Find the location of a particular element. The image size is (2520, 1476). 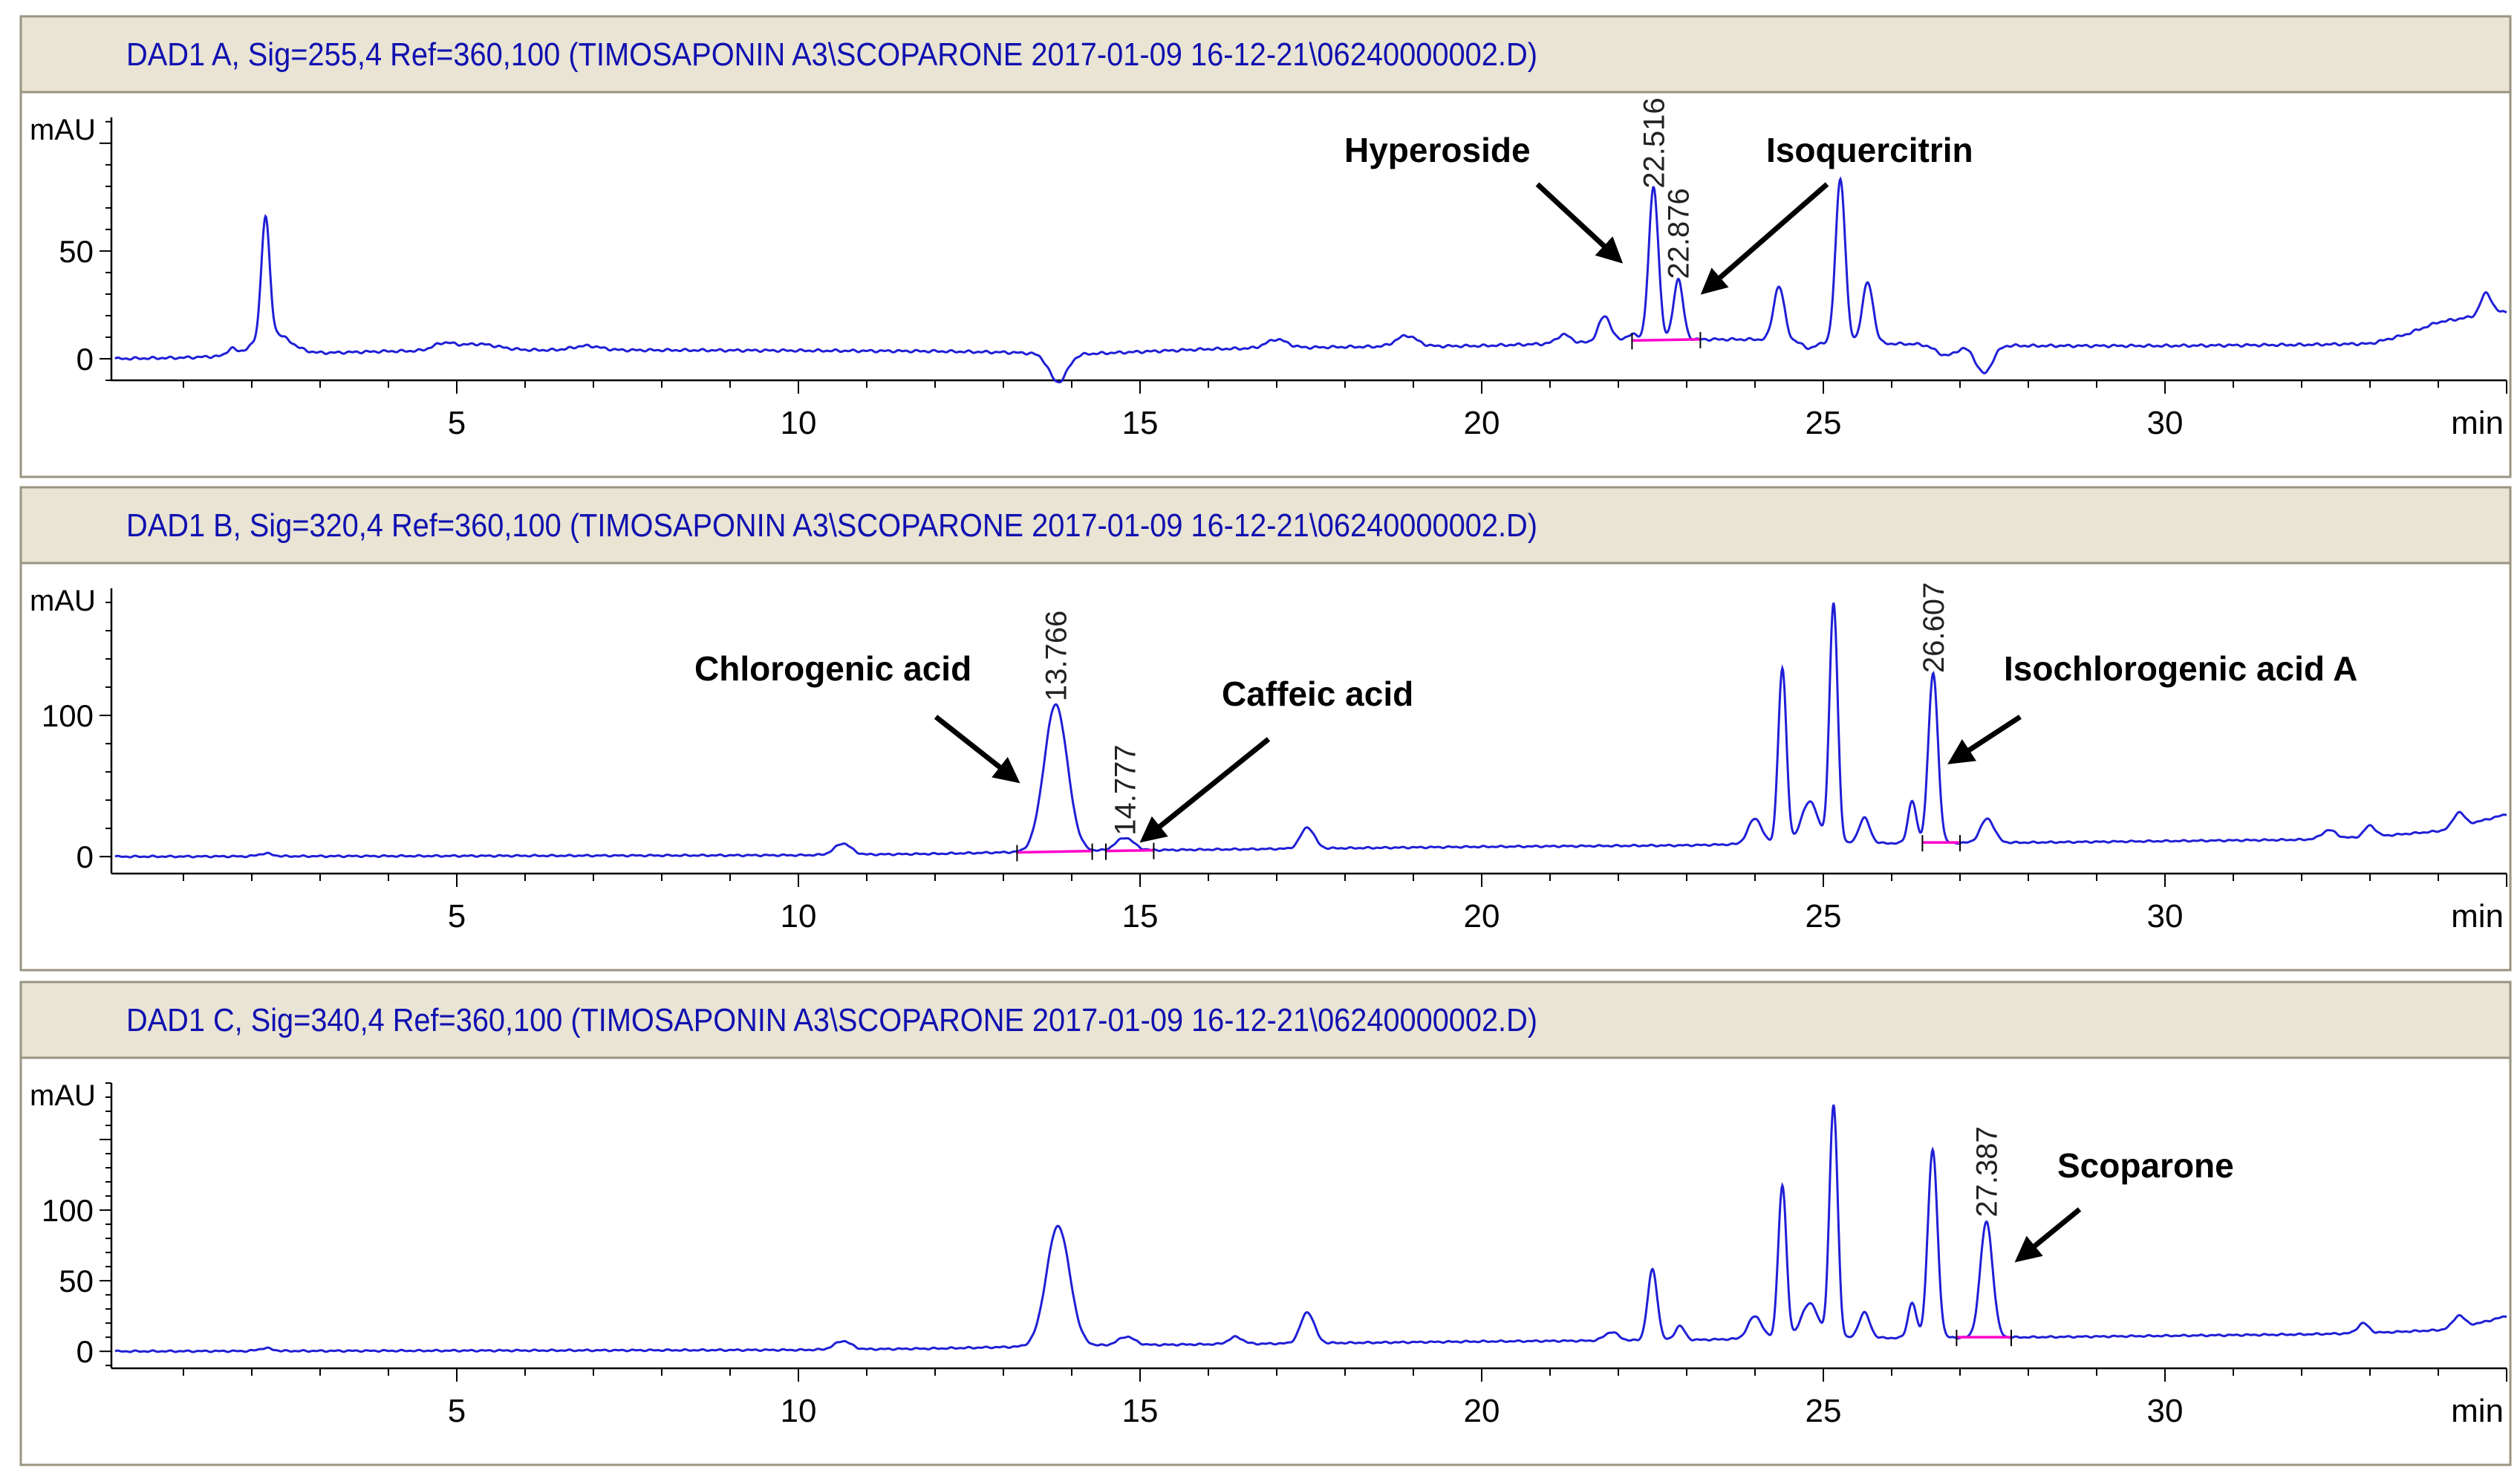

peak-retention-label: 27.387 is located at coordinates (1987, 1171).